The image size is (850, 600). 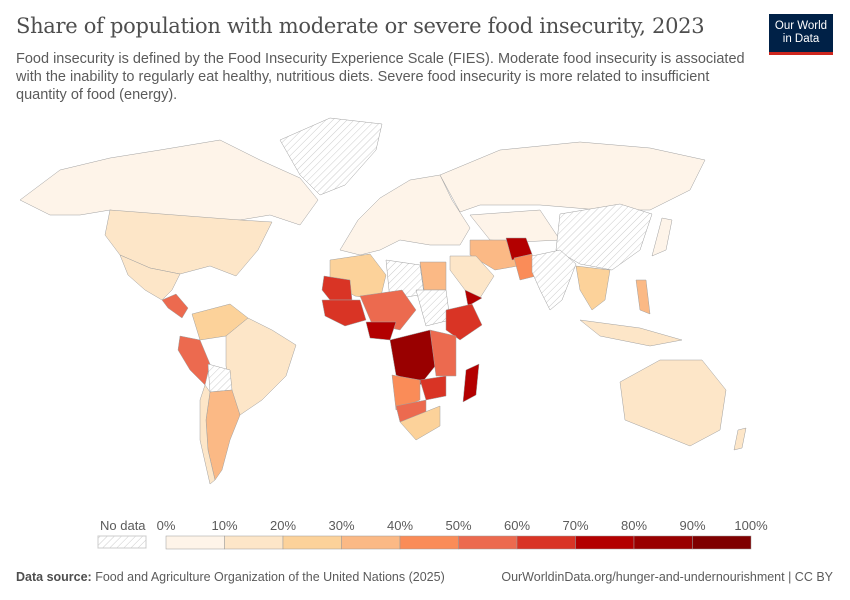 I want to click on region-new-zealand, so click(x=740, y=439).